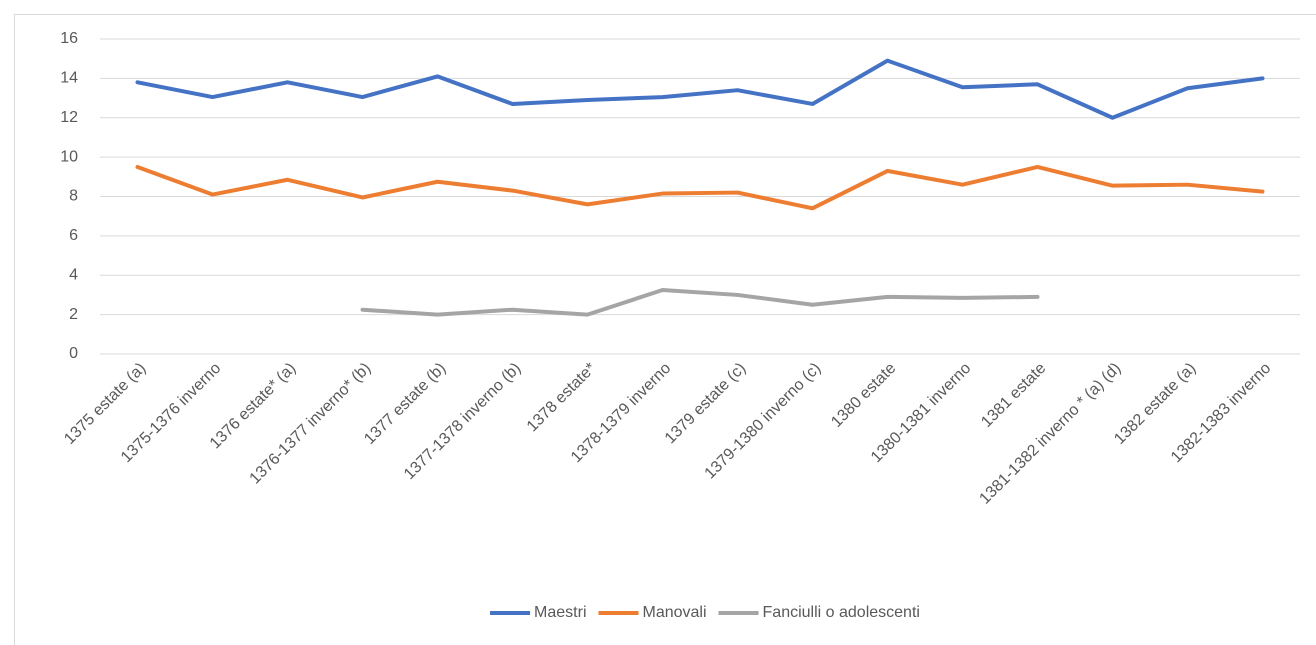  I want to click on legend-label: Fanciulli o adolescenti, so click(841, 612).